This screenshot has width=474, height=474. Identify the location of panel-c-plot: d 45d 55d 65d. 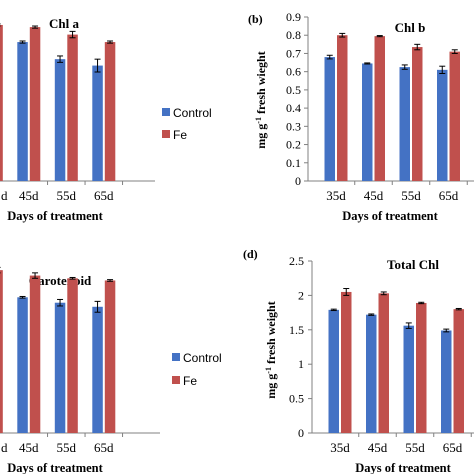
(80, 360).